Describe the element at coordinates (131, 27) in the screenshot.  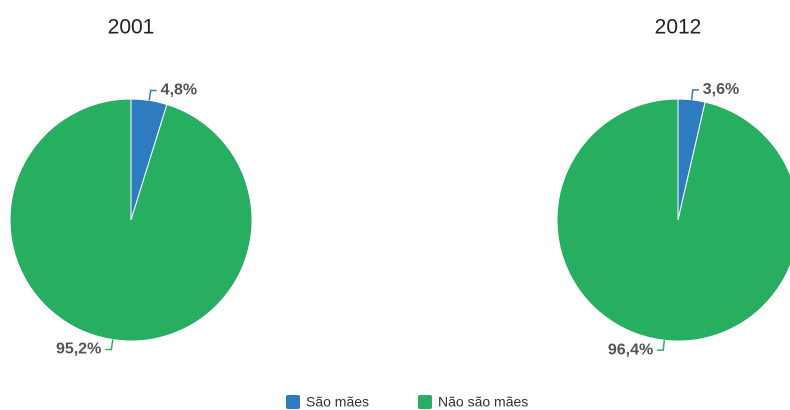
I see `chart-title: 2001` at that location.